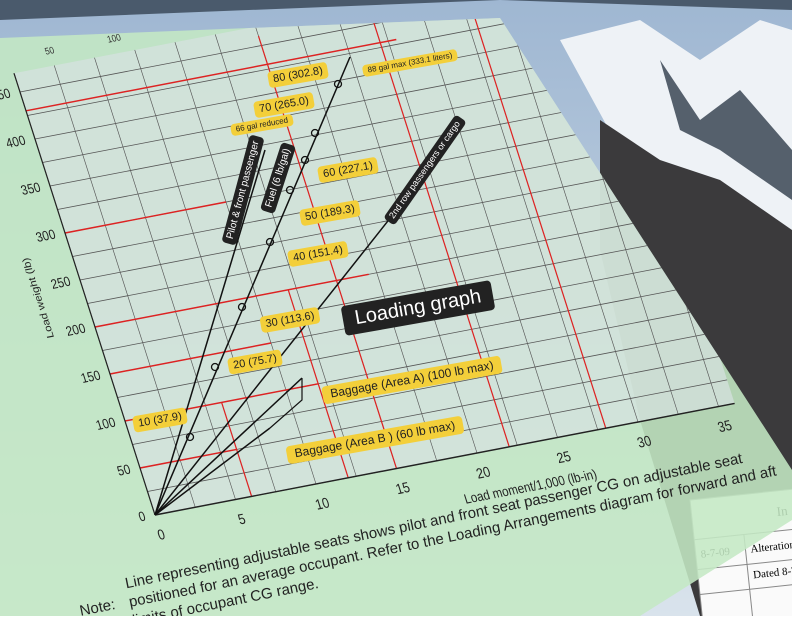 This screenshot has height=621, width=792. What do you see at coordinates (726, 130) in the screenshot?
I see `rock` at bounding box center [726, 130].